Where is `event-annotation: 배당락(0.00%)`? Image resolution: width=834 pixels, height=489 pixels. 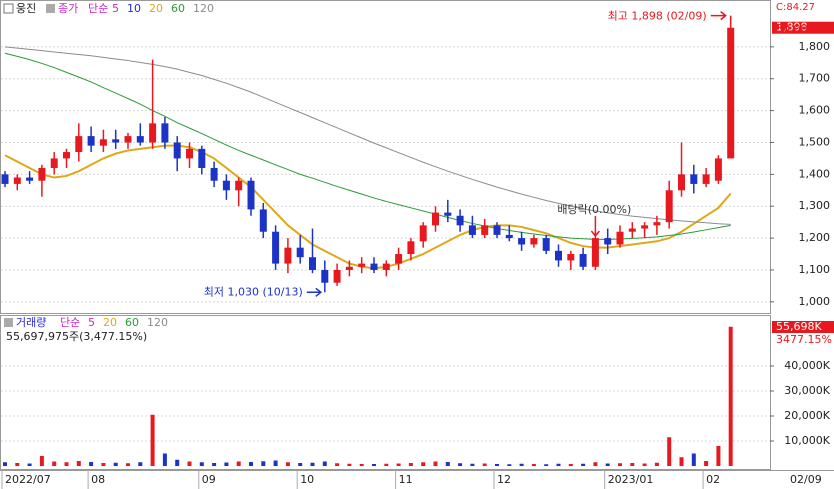
event-annotation: 배당락(0.00%) is located at coordinates (594, 209).